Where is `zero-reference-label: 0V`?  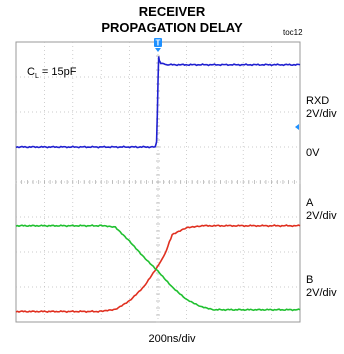
zero-reference-label: 0V is located at coordinates (313, 153).